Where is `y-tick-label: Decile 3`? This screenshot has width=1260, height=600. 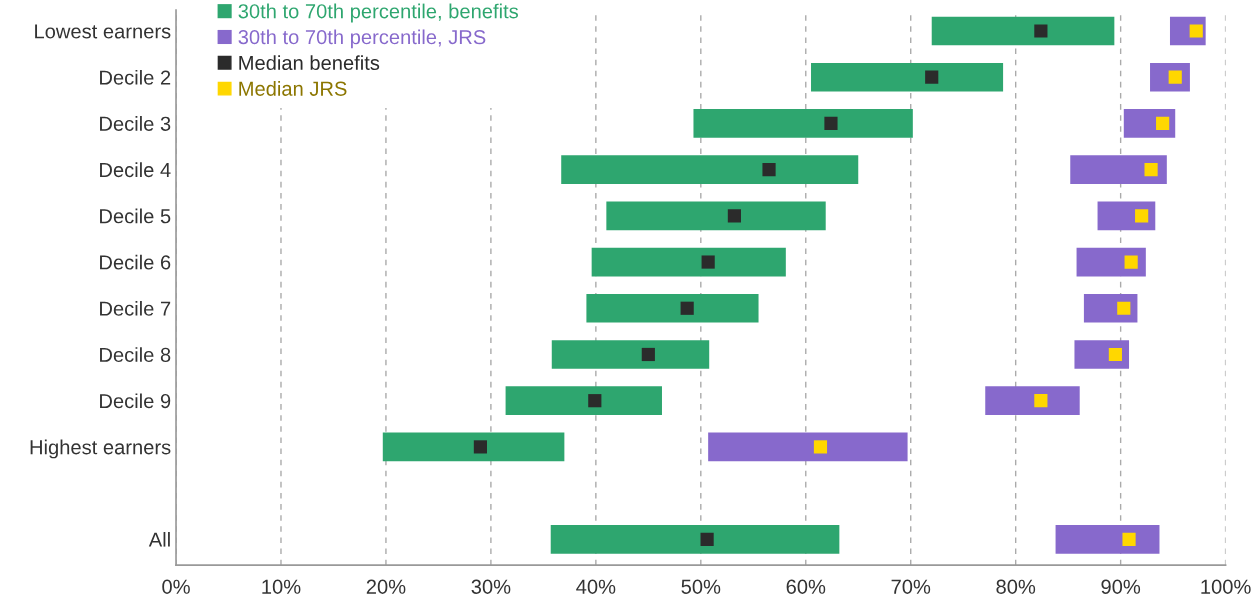
y-tick-label: Decile 3 is located at coordinates (135, 123).